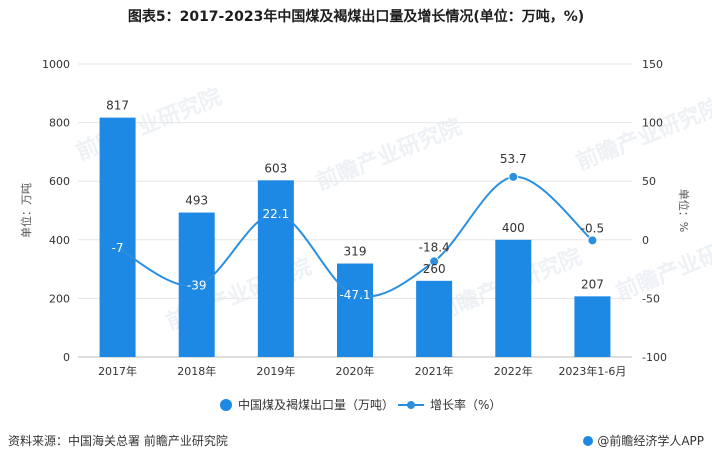 Image resolution: width=712 pixels, height=460 pixels. I want to click on y-tick-label: 400, so click(59, 240).